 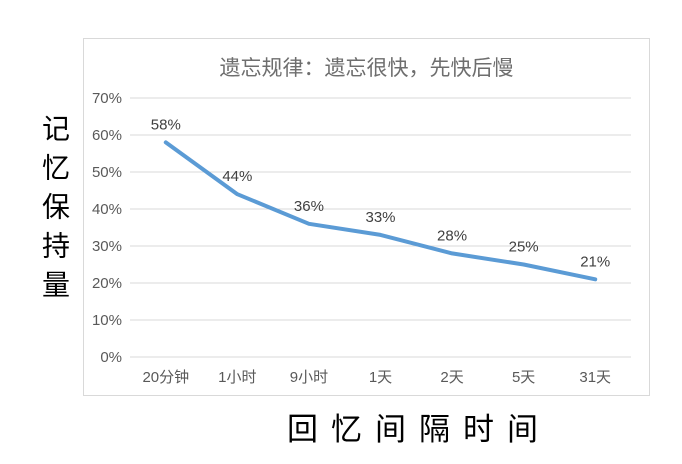 I want to click on chart-title: 遗忘规律：遗忘很快，先快后慢, so click(x=366, y=68).